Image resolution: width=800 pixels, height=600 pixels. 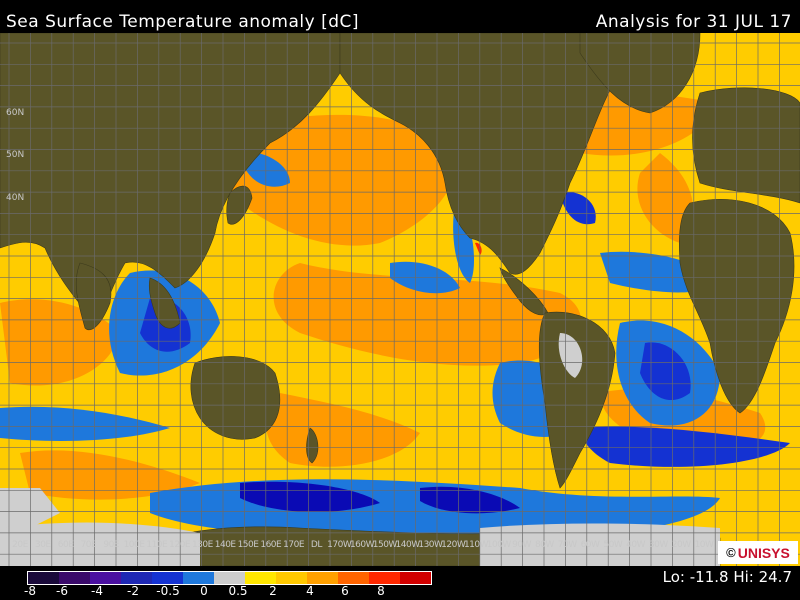 I want to click on greenland-landmass, so click(x=640, y=73).